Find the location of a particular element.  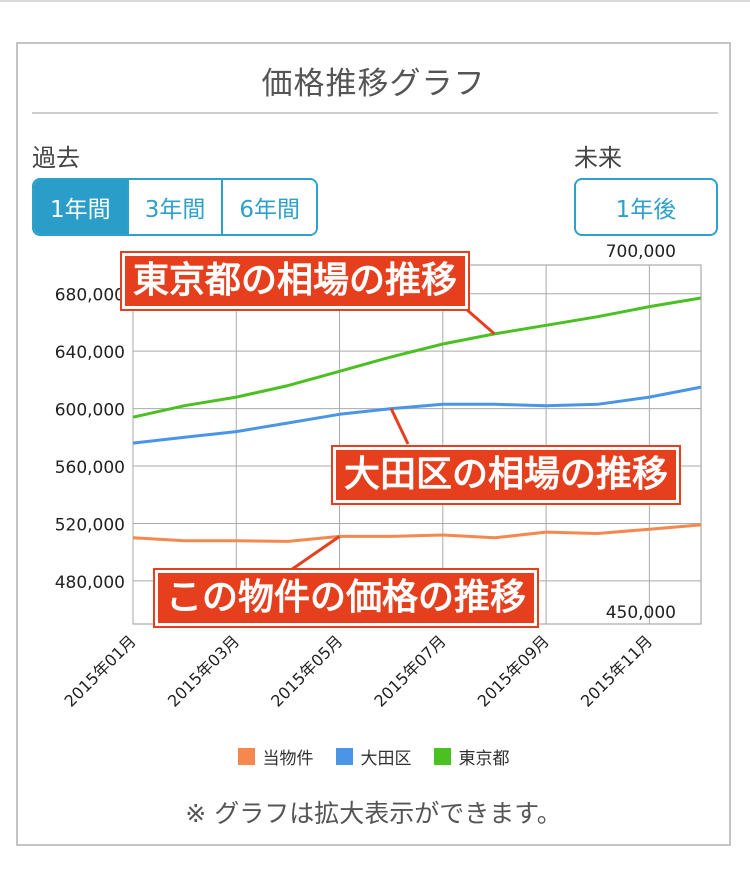

legend-item-ota: 大田区 is located at coordinates (373, 756).